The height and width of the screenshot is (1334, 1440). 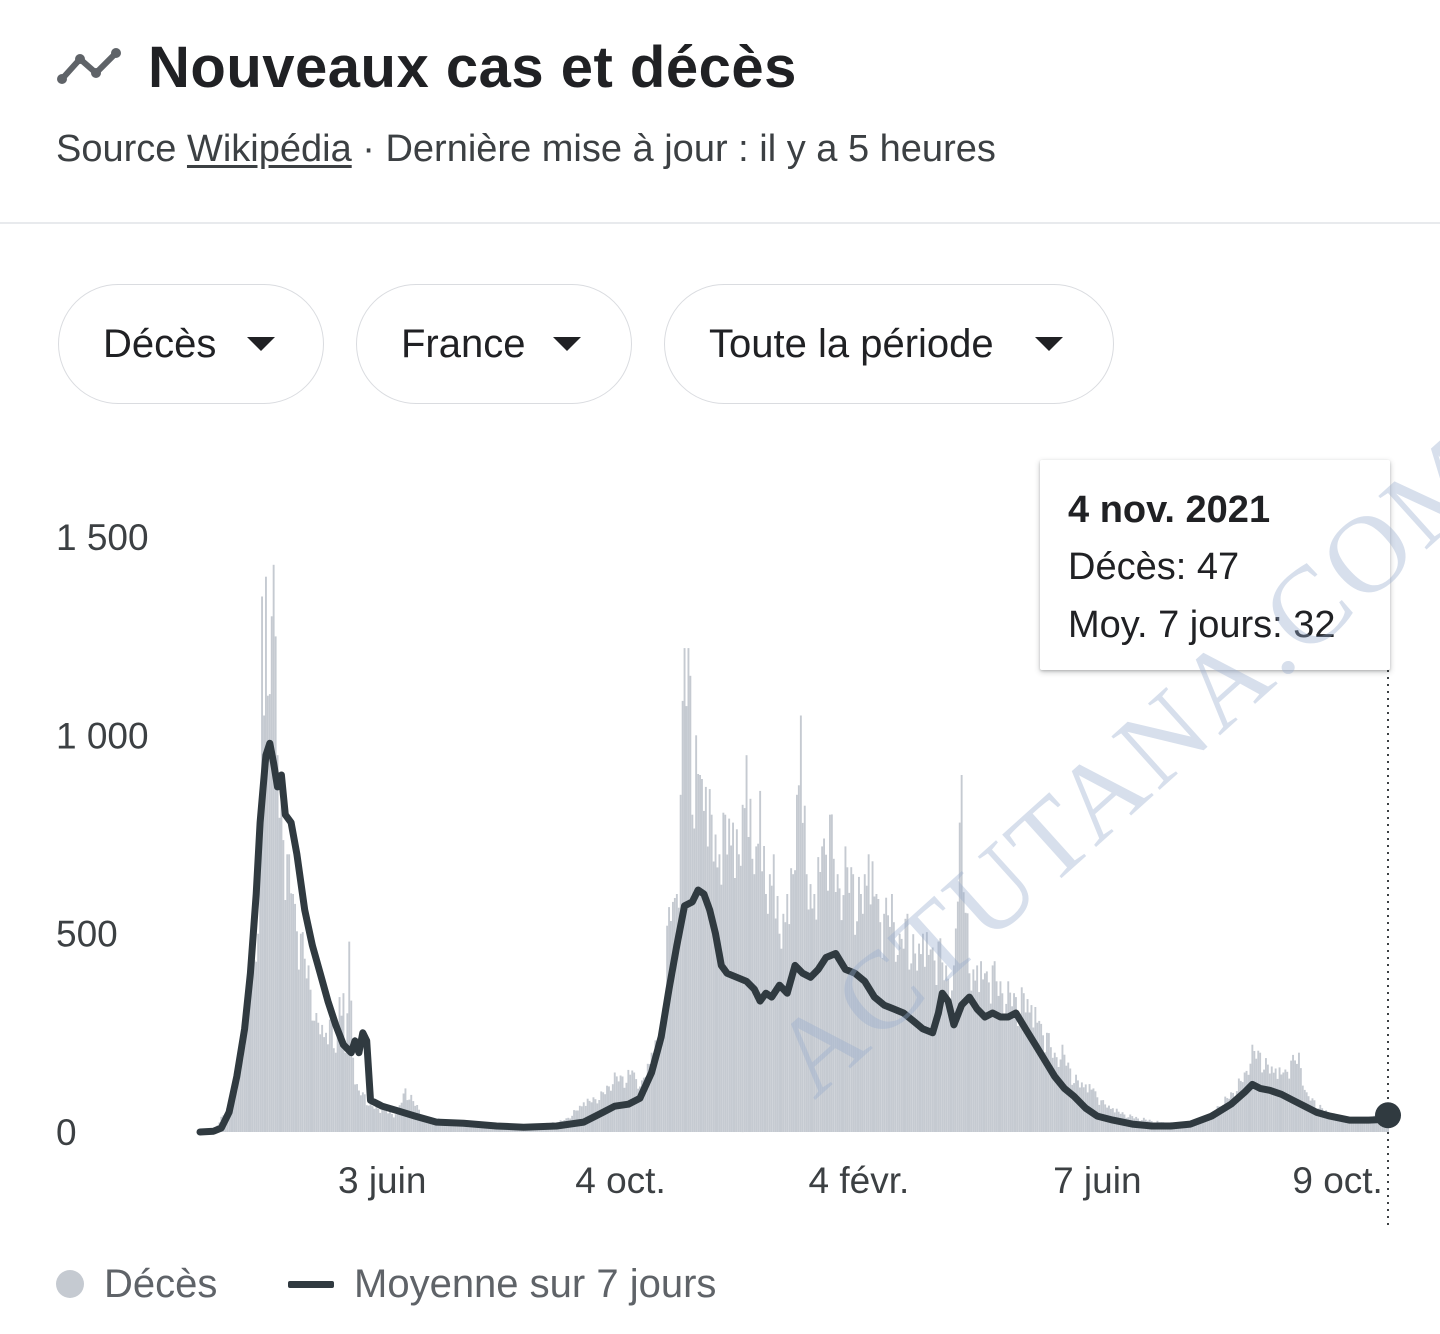 What do you see at coordinates (494, 344) in the screenshot?
I see `region-filter-chip: France` at bounding box center [494, 344].